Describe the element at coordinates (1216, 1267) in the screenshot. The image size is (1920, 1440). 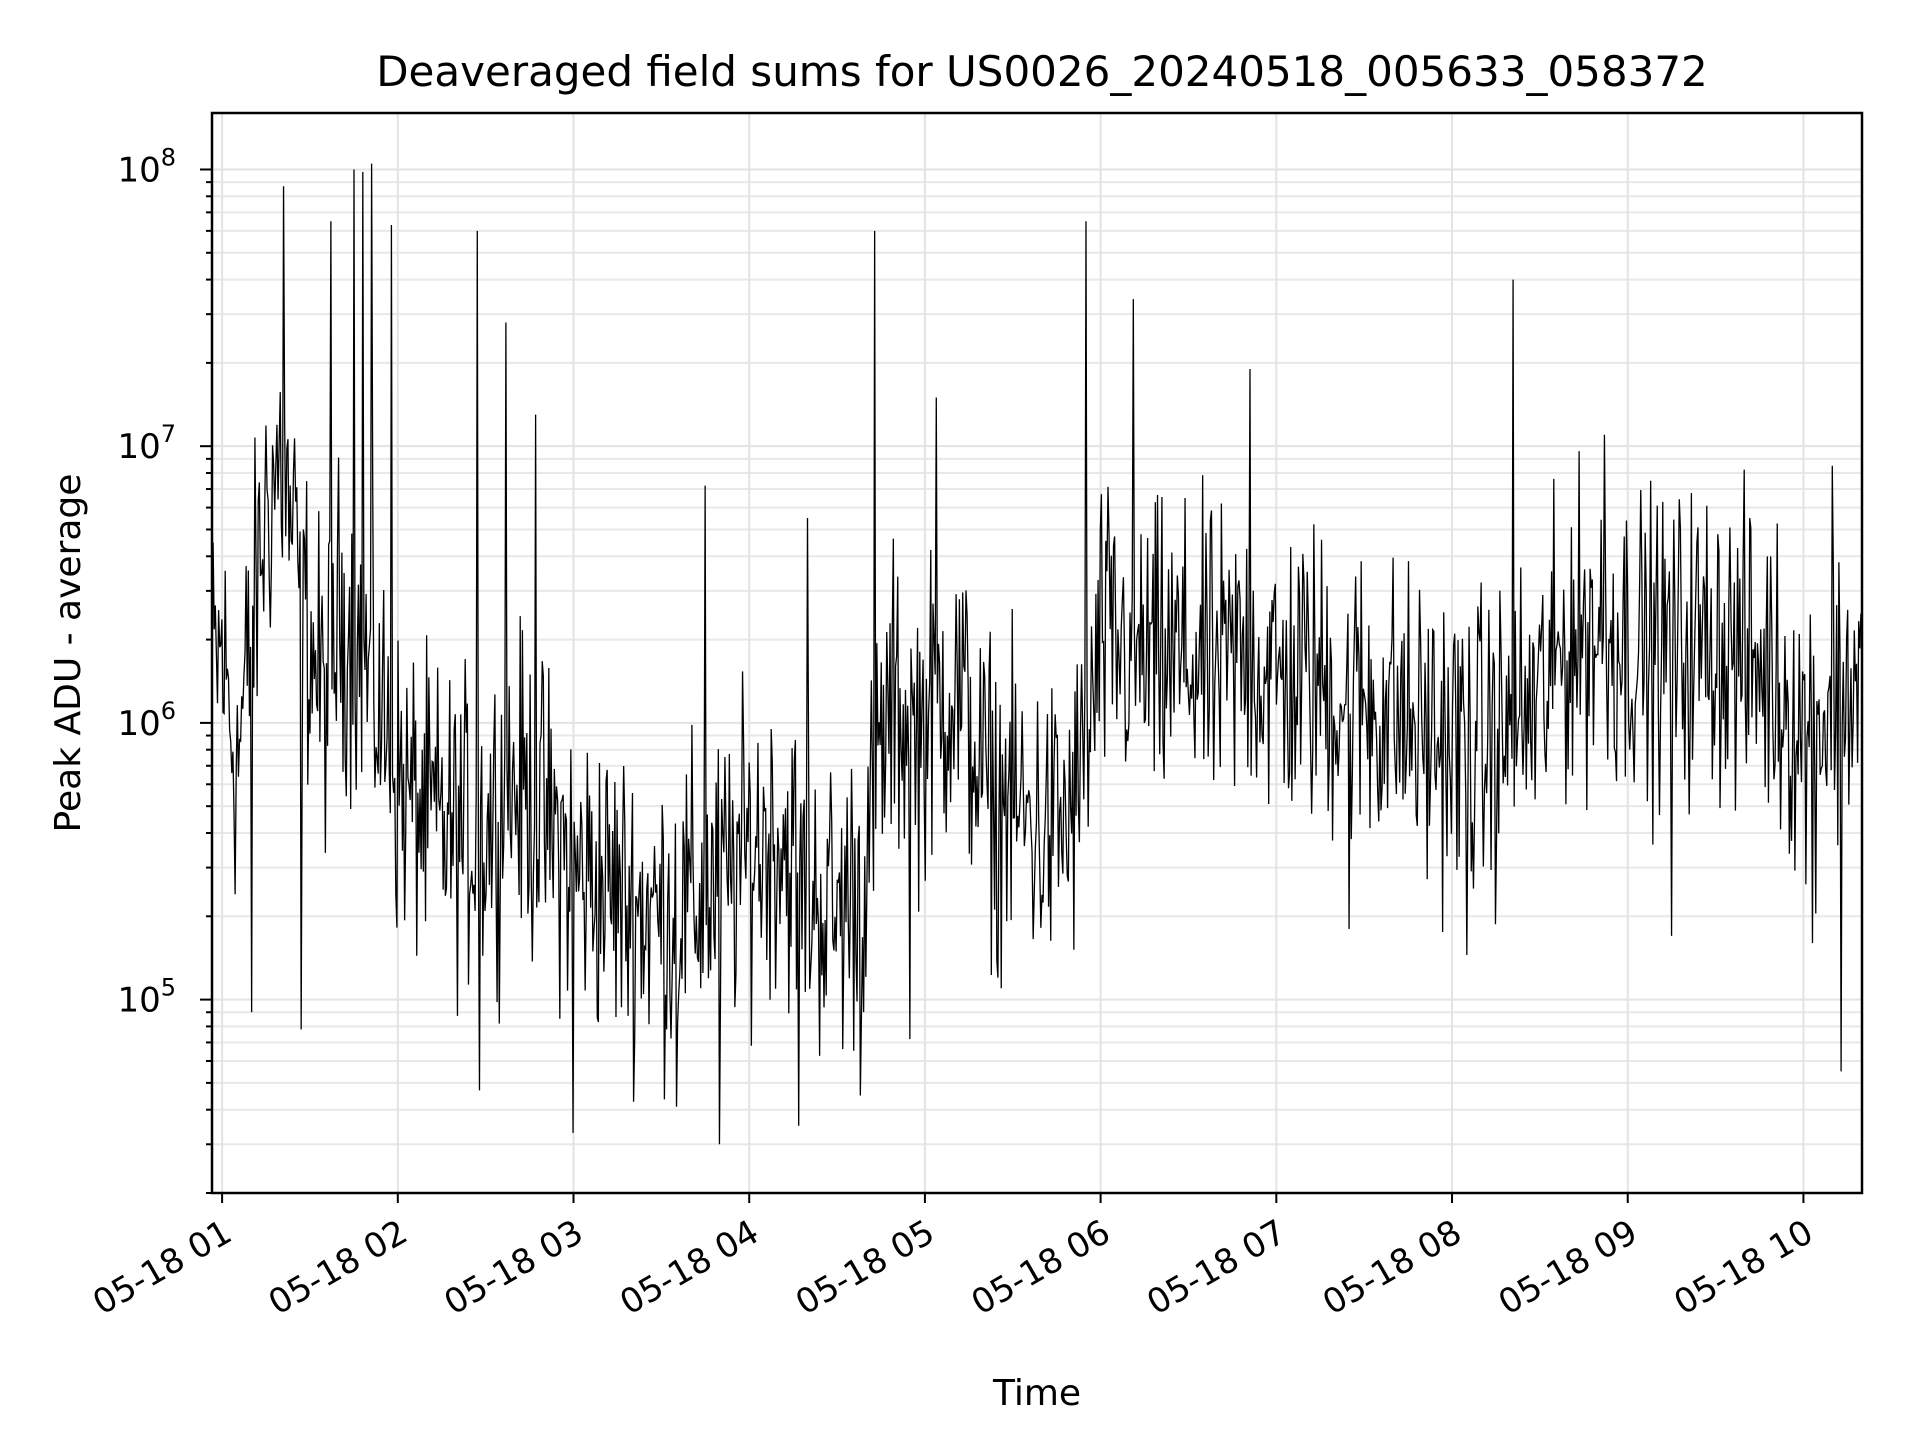
I see `x-tick-label: 05-18 07` at that location.